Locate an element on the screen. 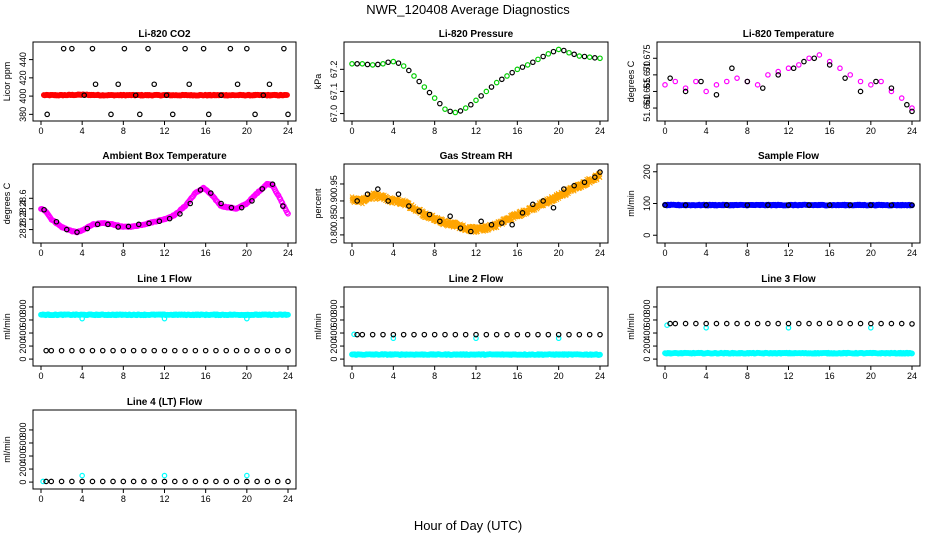  y-axis-label: percent is located at coordinates (318, 203).